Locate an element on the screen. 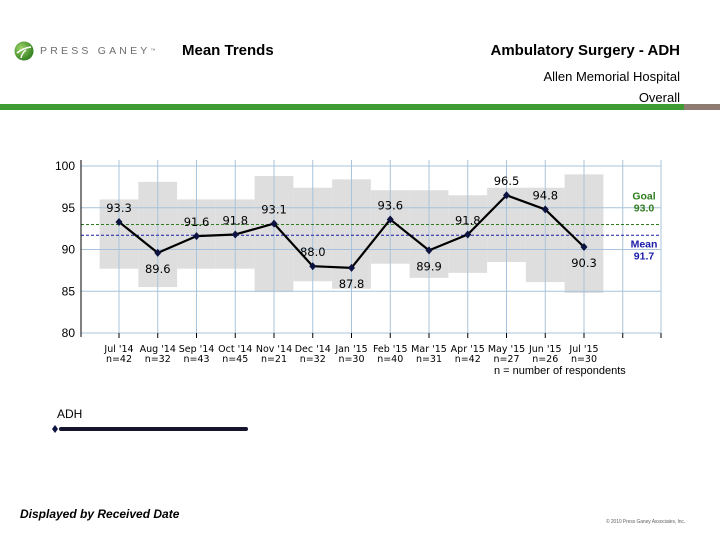  report-title: Mean Trends is located at coordinates (228, 50).